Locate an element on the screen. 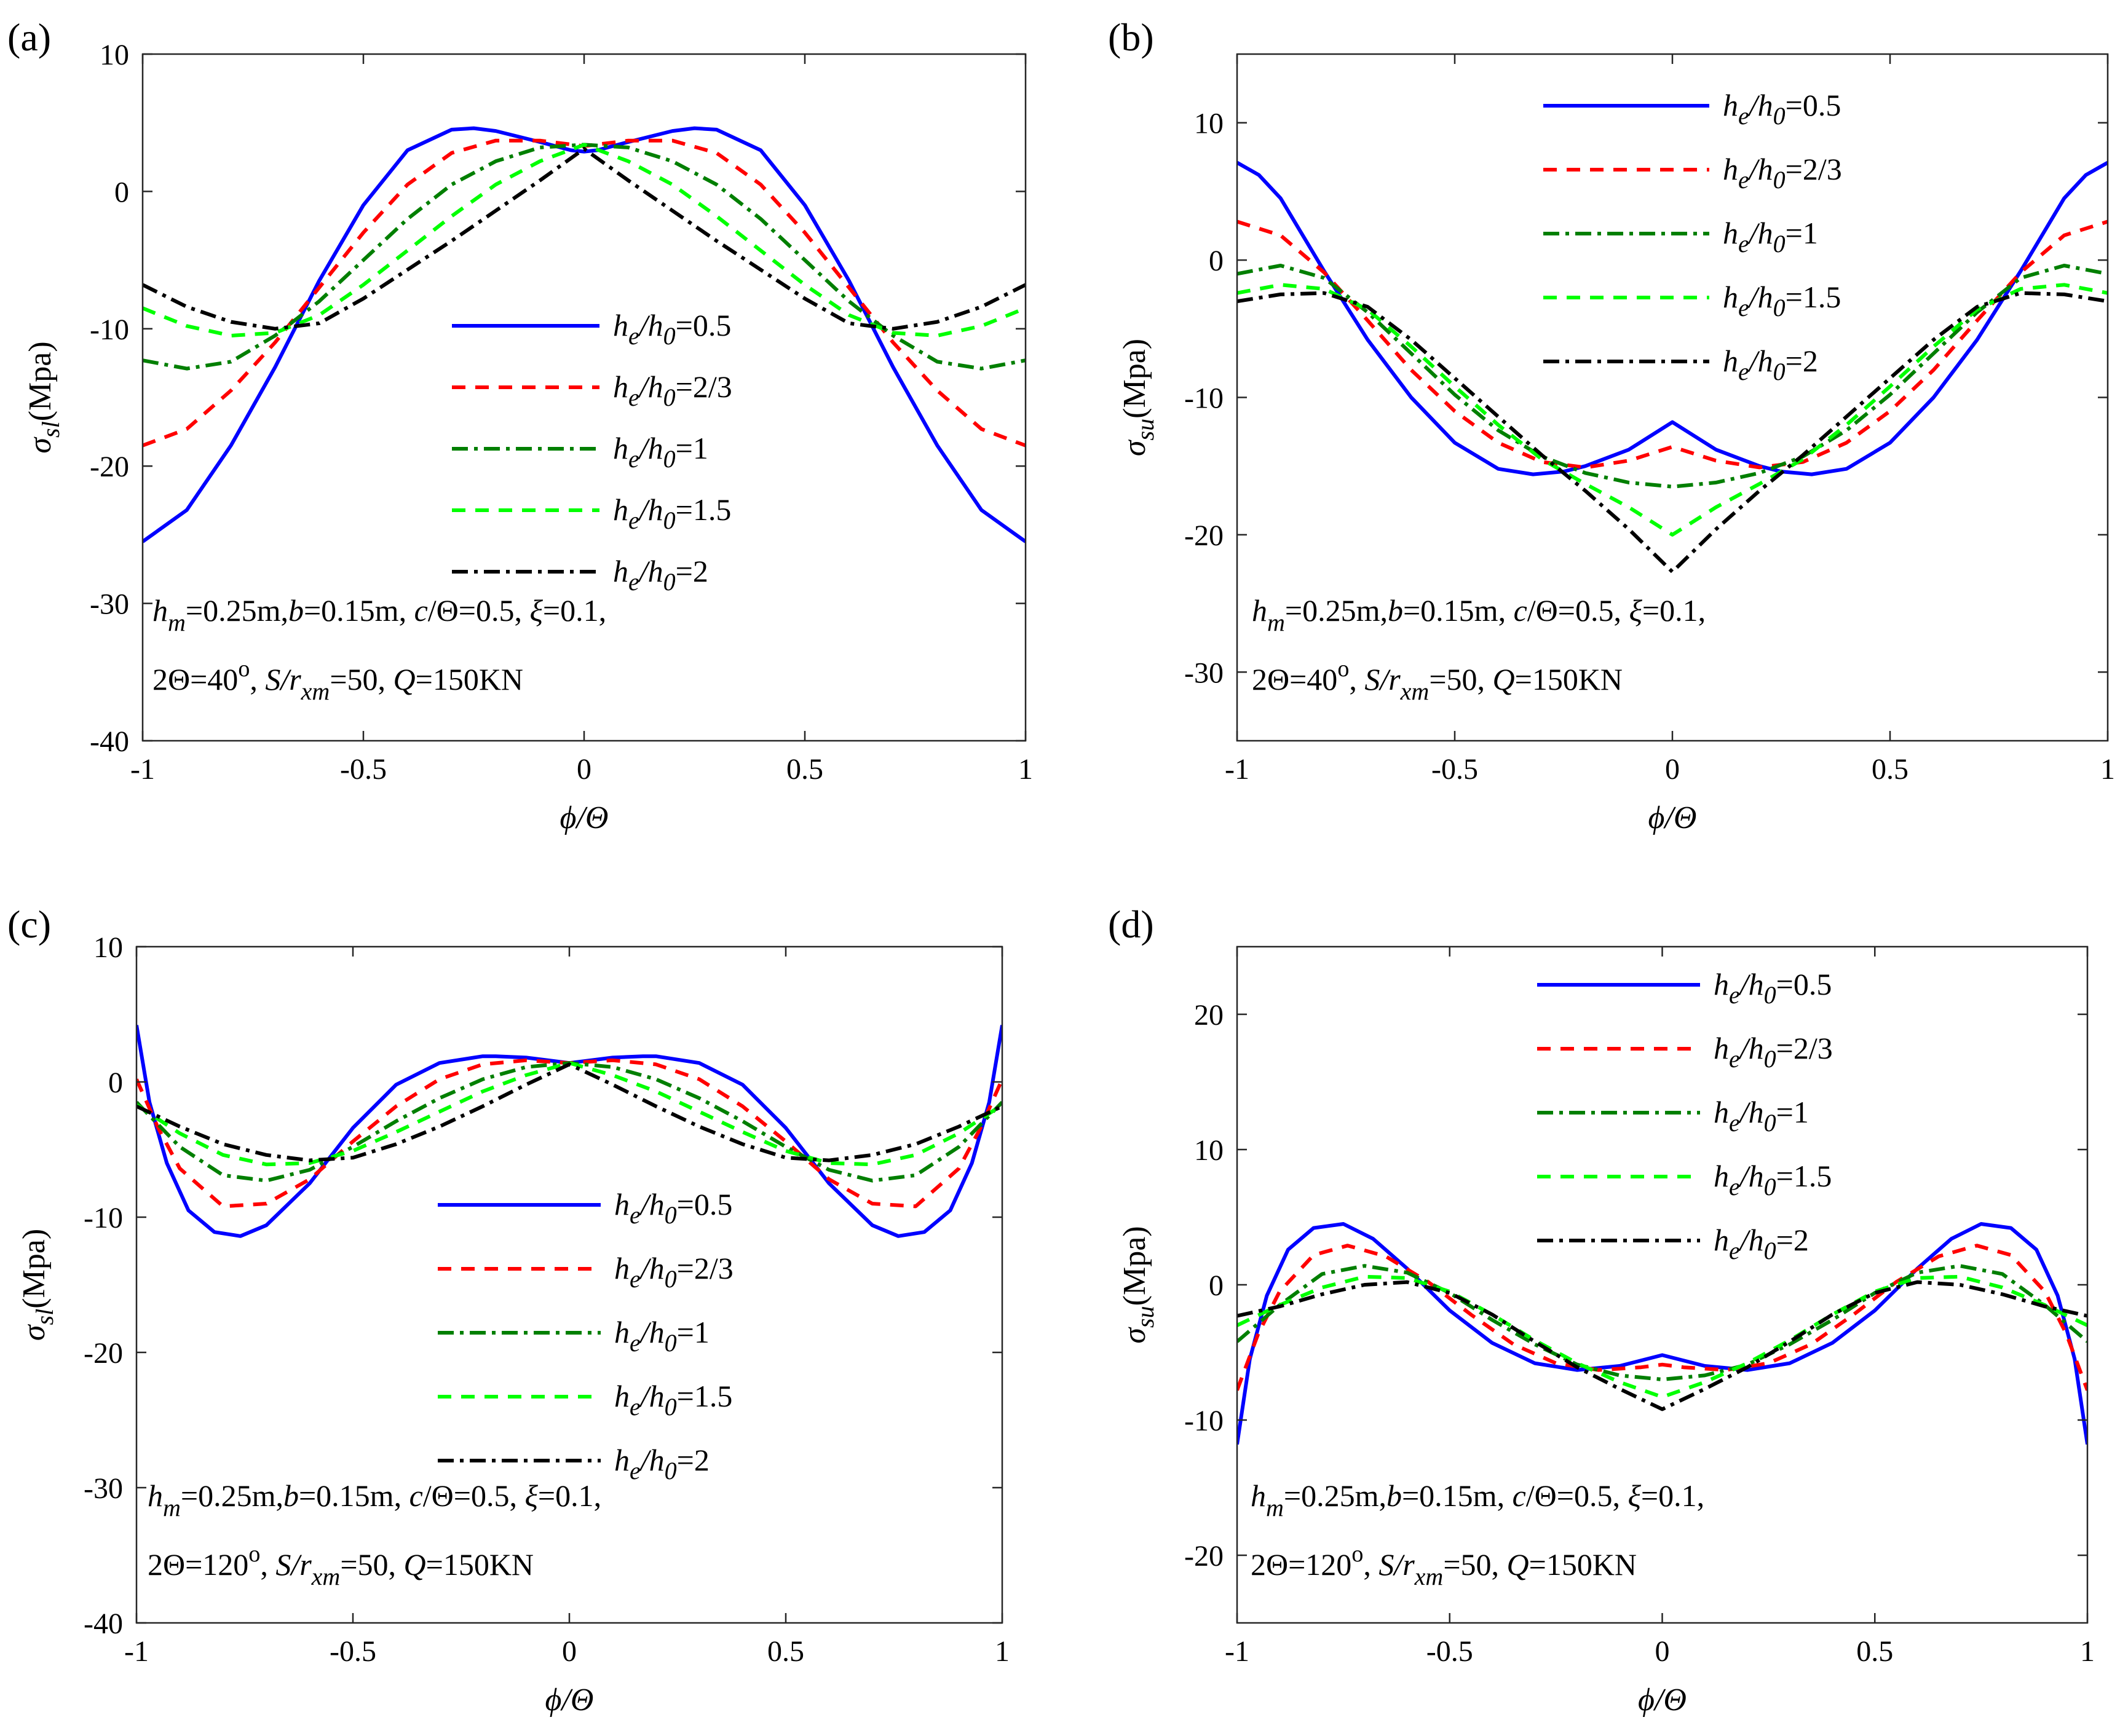  panel-label: (c) is located at coordinates (29, 924).